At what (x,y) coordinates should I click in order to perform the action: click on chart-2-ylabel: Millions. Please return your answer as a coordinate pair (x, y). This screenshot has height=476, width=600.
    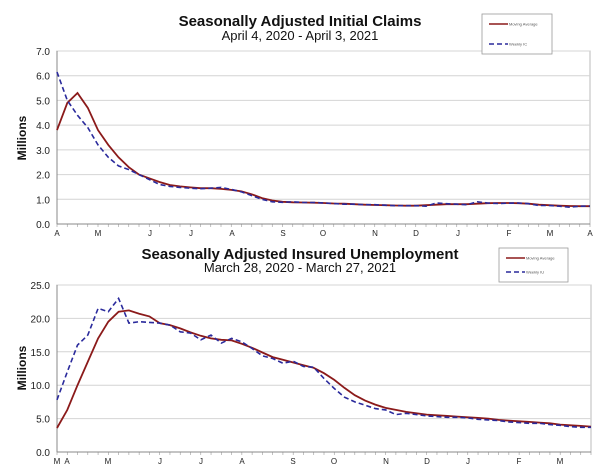
    Looking at the image, I should click on (22, 367).